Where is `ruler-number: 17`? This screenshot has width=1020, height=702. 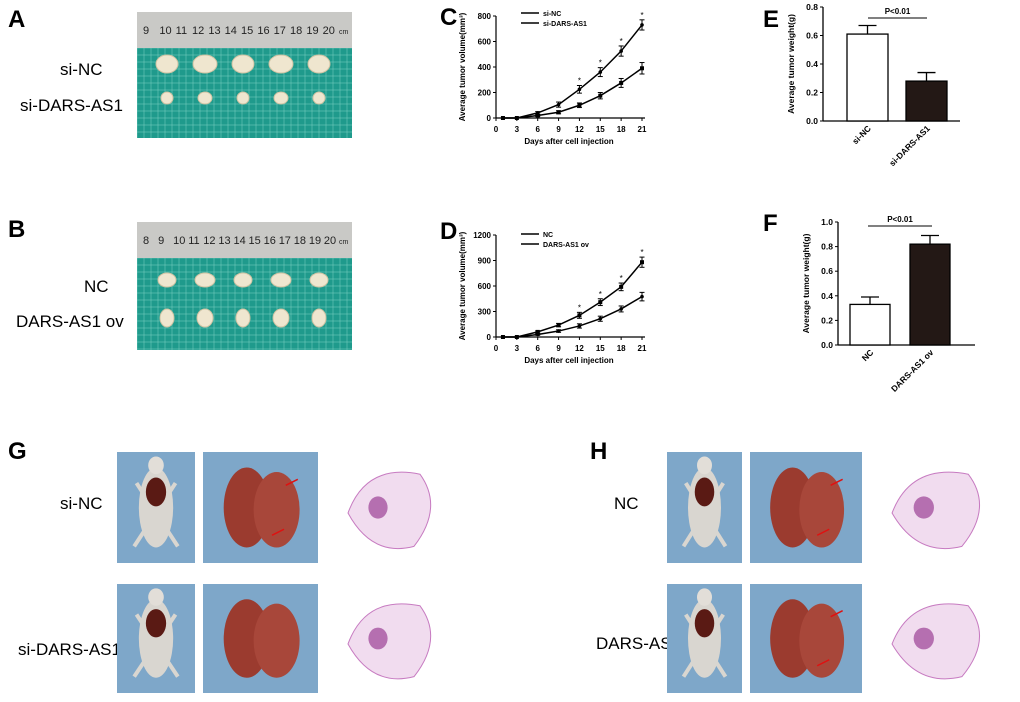
ruler-number: 17 is located at coordinates (280, 31).